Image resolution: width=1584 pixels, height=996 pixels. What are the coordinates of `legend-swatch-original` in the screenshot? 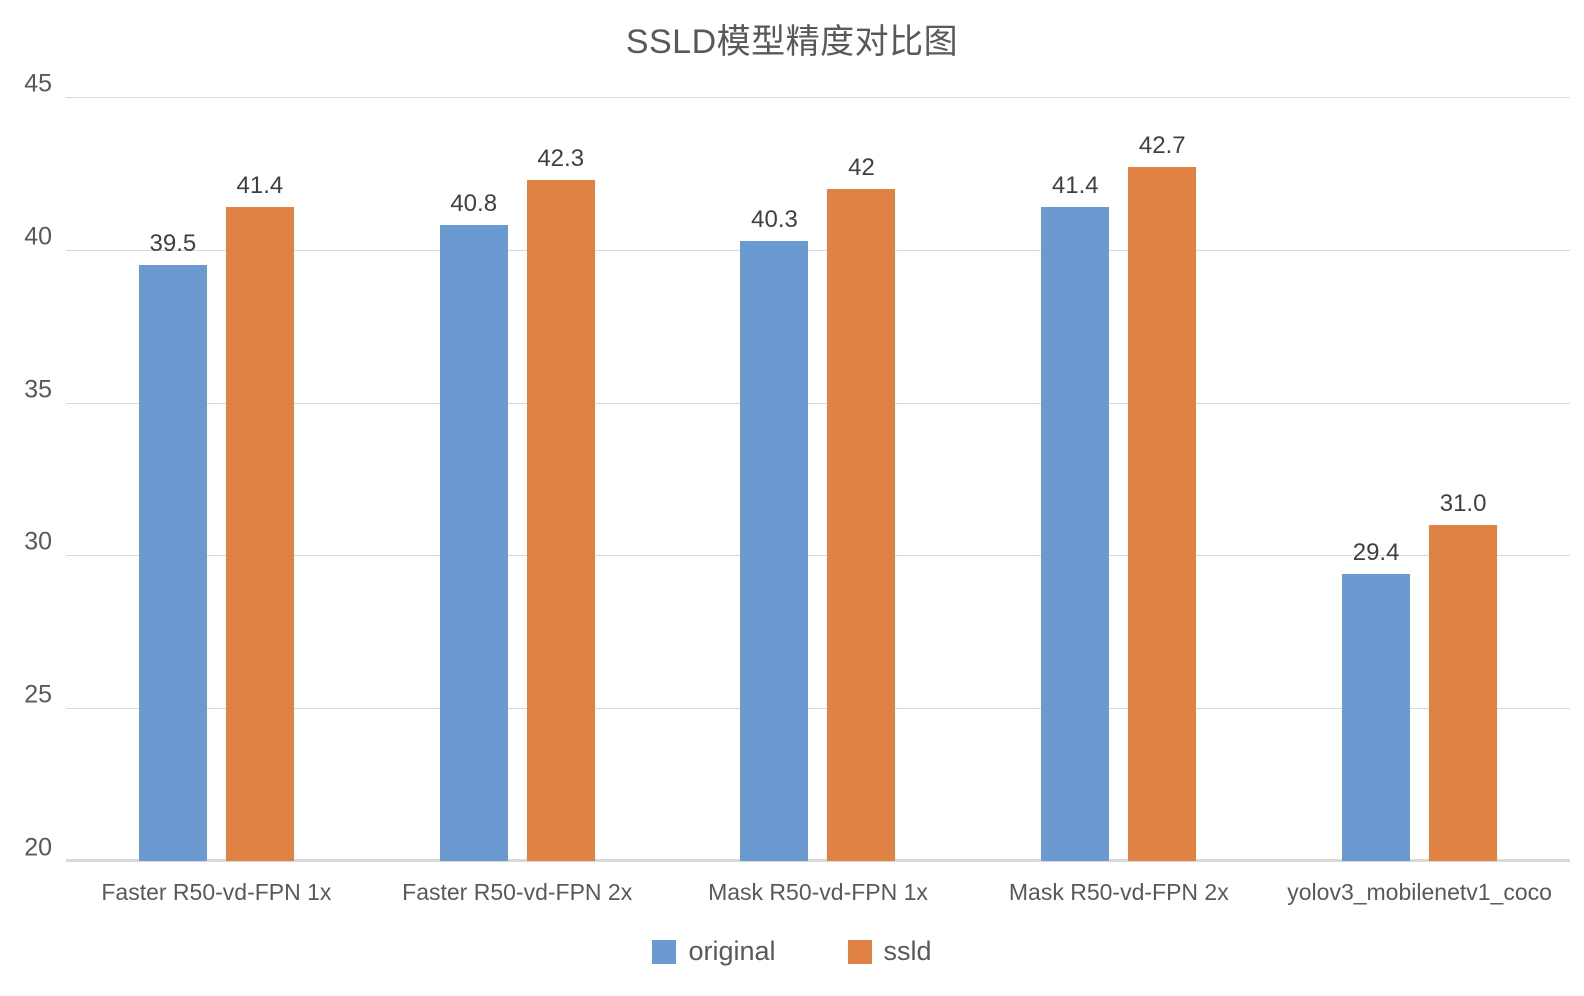 It's located at (664, 951).